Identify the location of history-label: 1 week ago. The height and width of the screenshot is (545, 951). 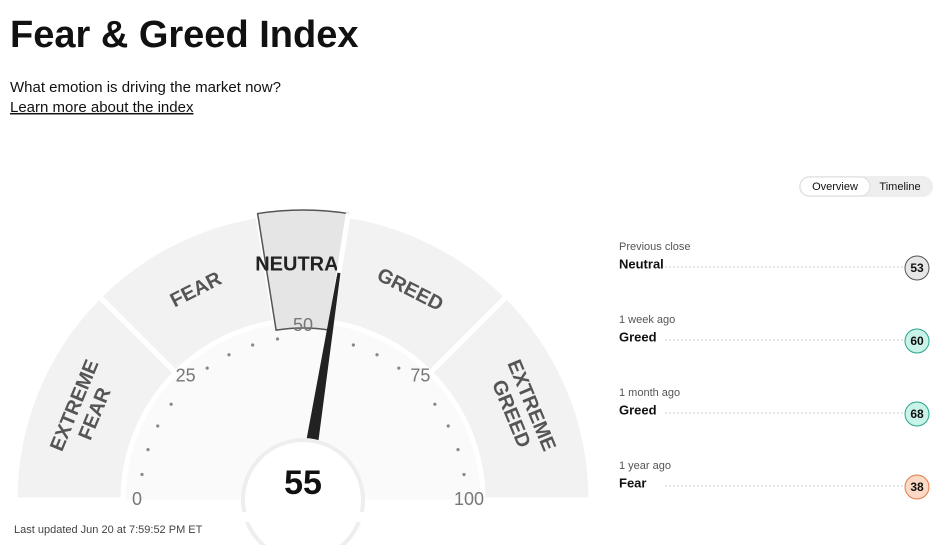
(647, 320).